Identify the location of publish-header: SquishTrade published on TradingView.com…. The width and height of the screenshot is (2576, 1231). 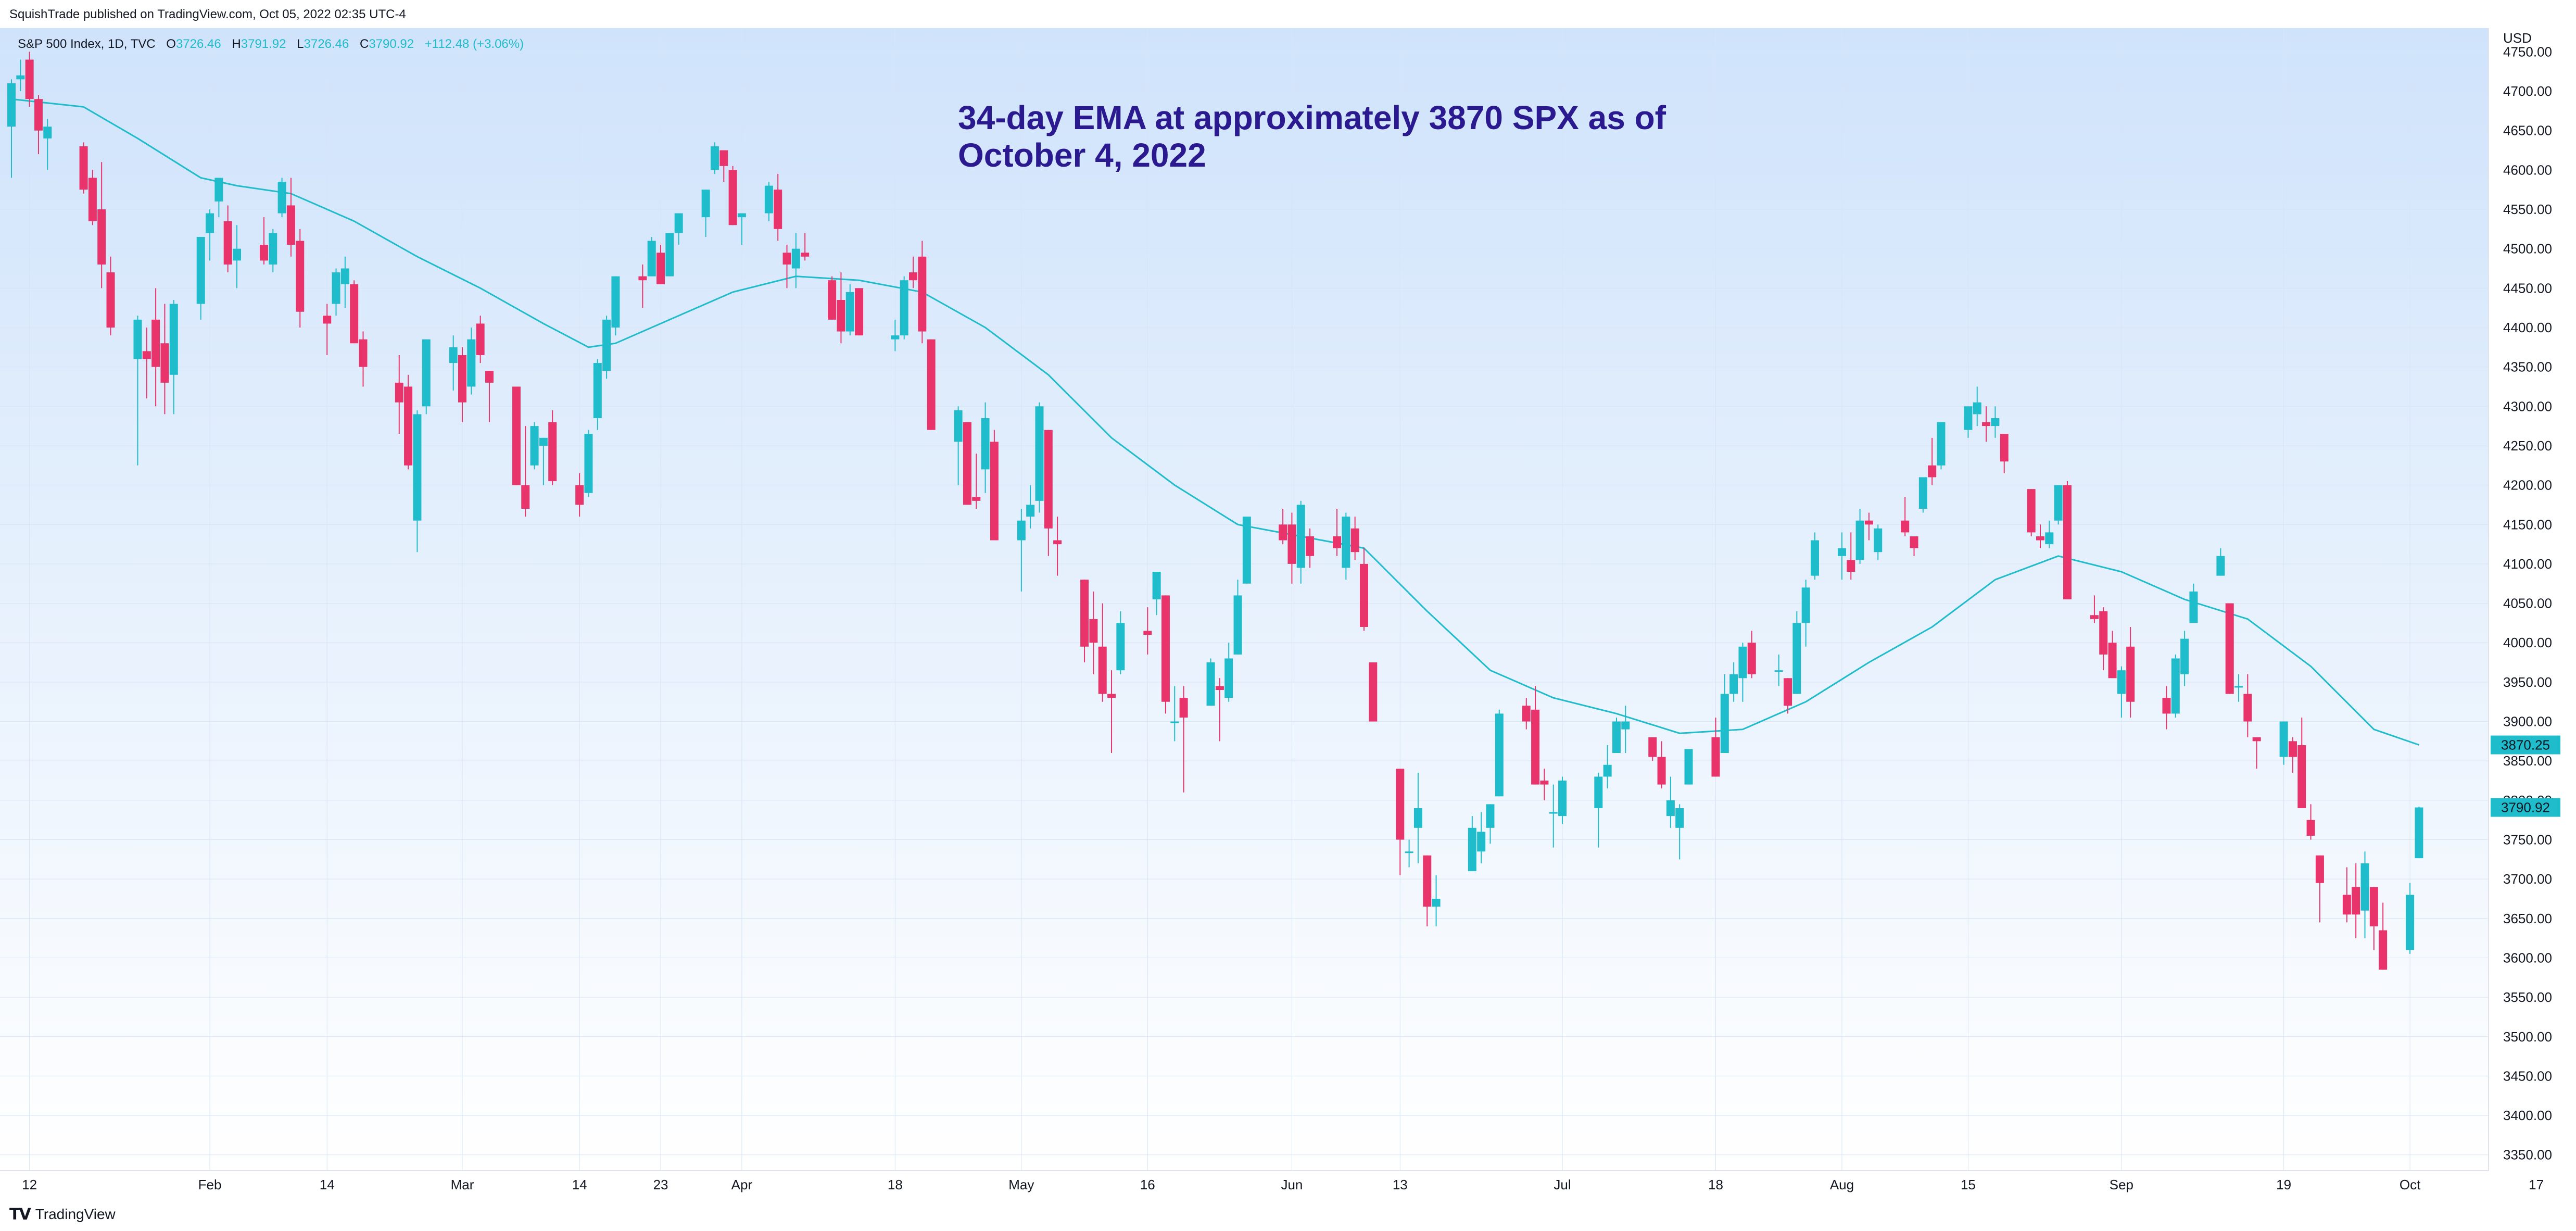
(1288, 14).